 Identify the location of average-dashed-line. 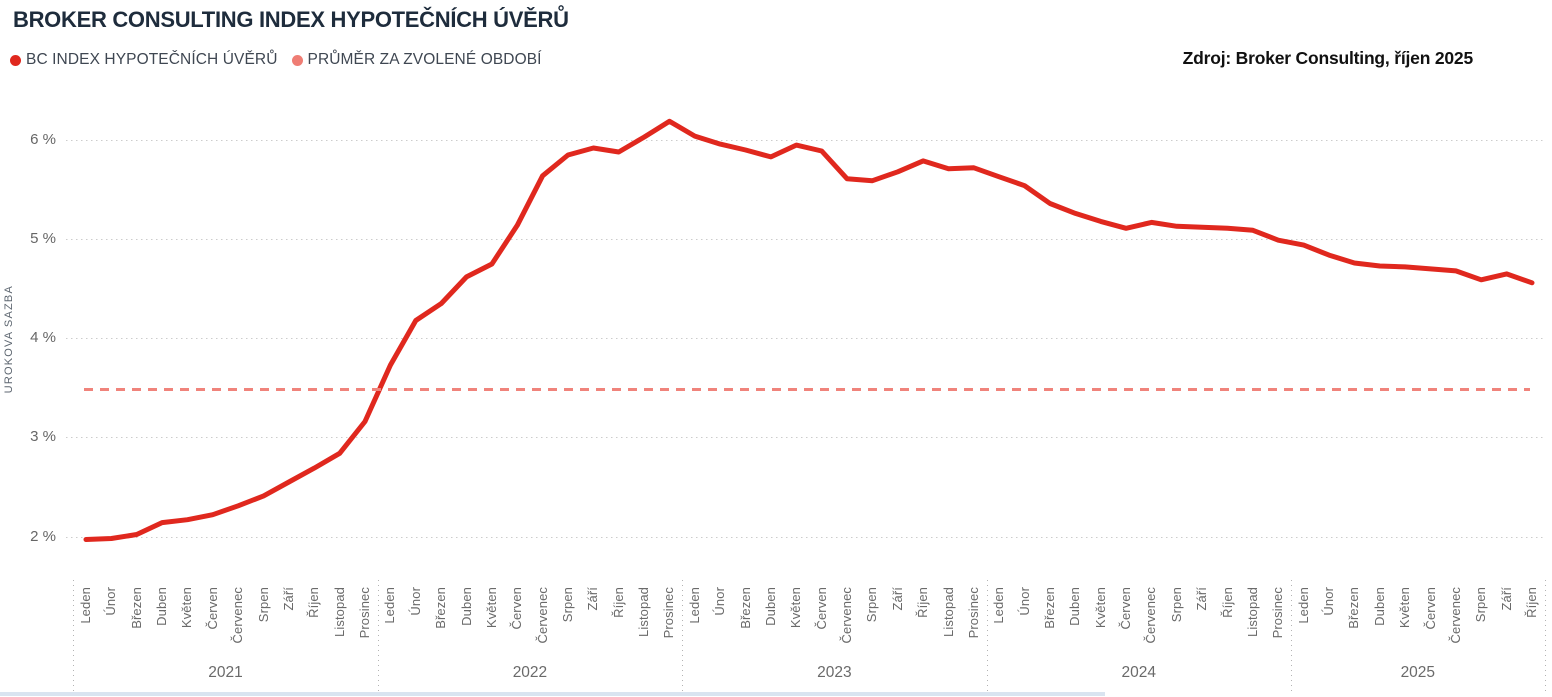
(807, 390).